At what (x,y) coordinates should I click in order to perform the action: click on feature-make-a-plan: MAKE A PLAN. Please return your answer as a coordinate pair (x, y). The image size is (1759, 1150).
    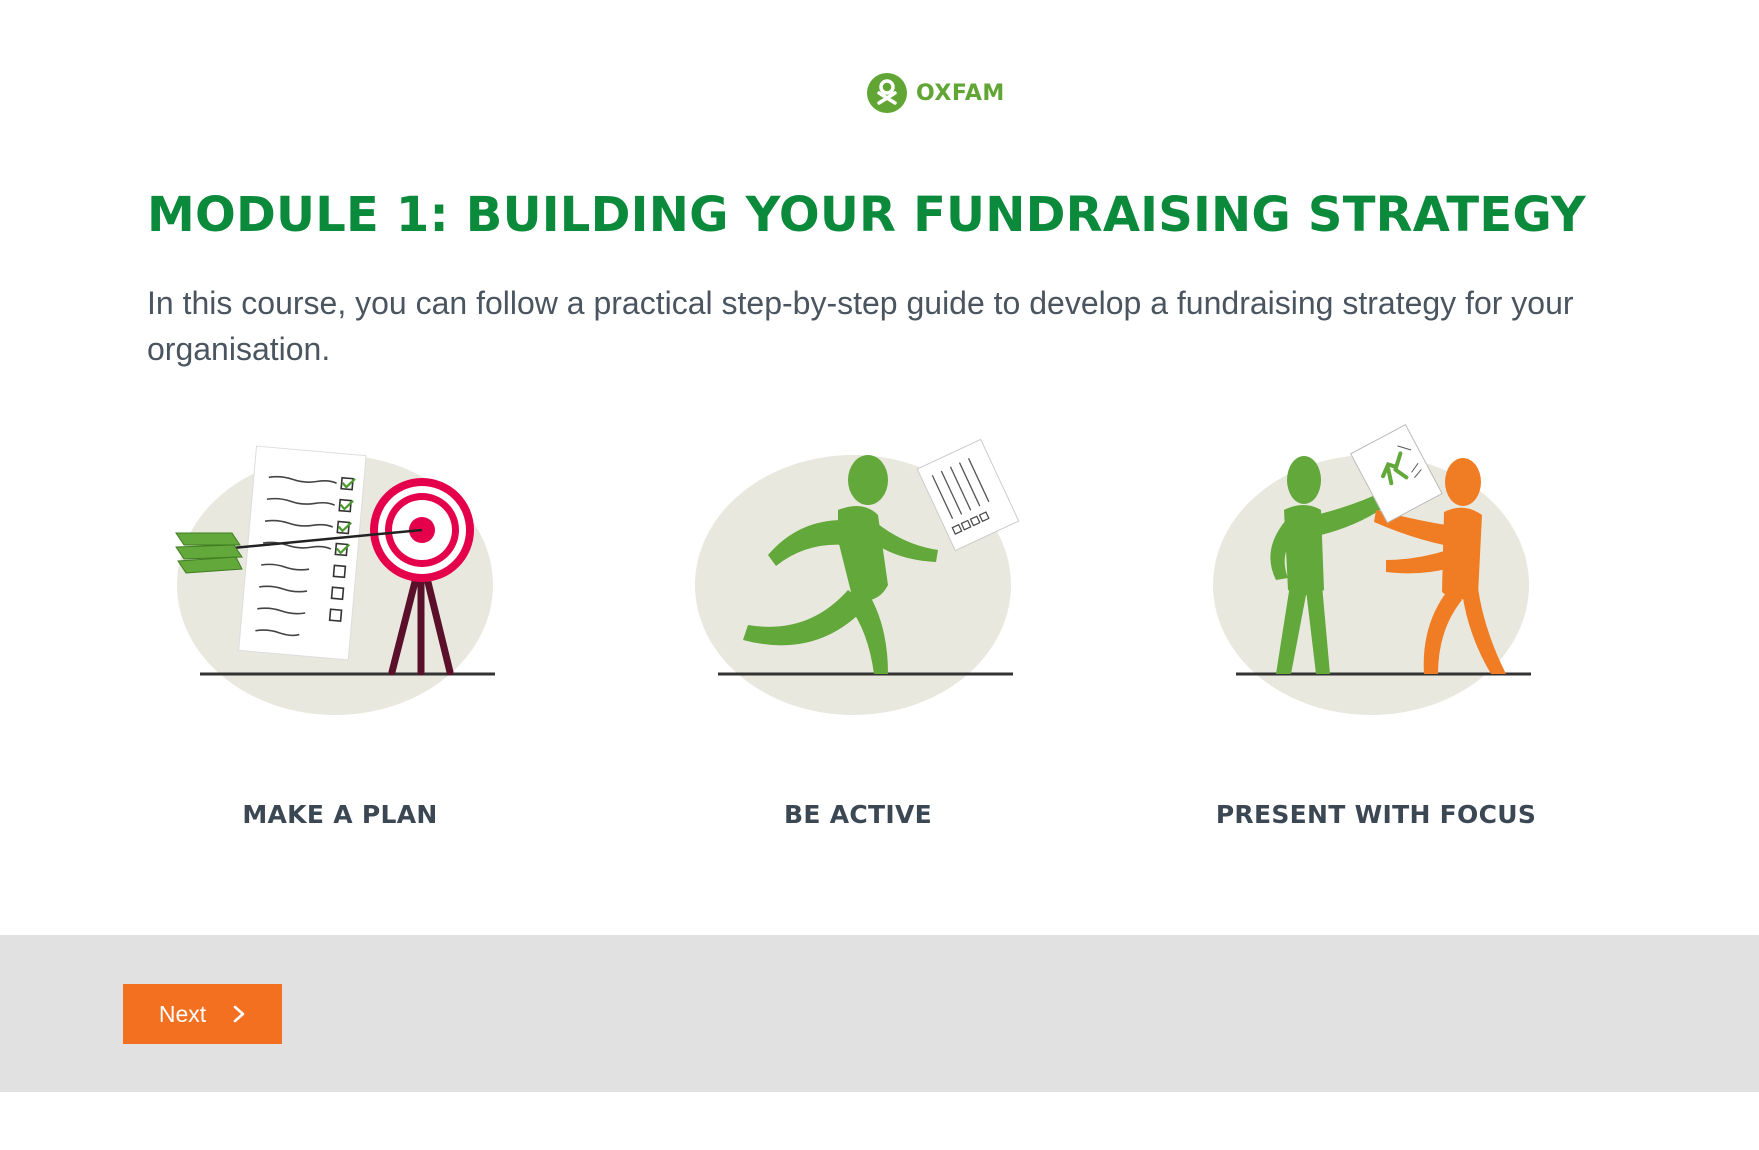
    Looking at the image, I should click on (340, 630).